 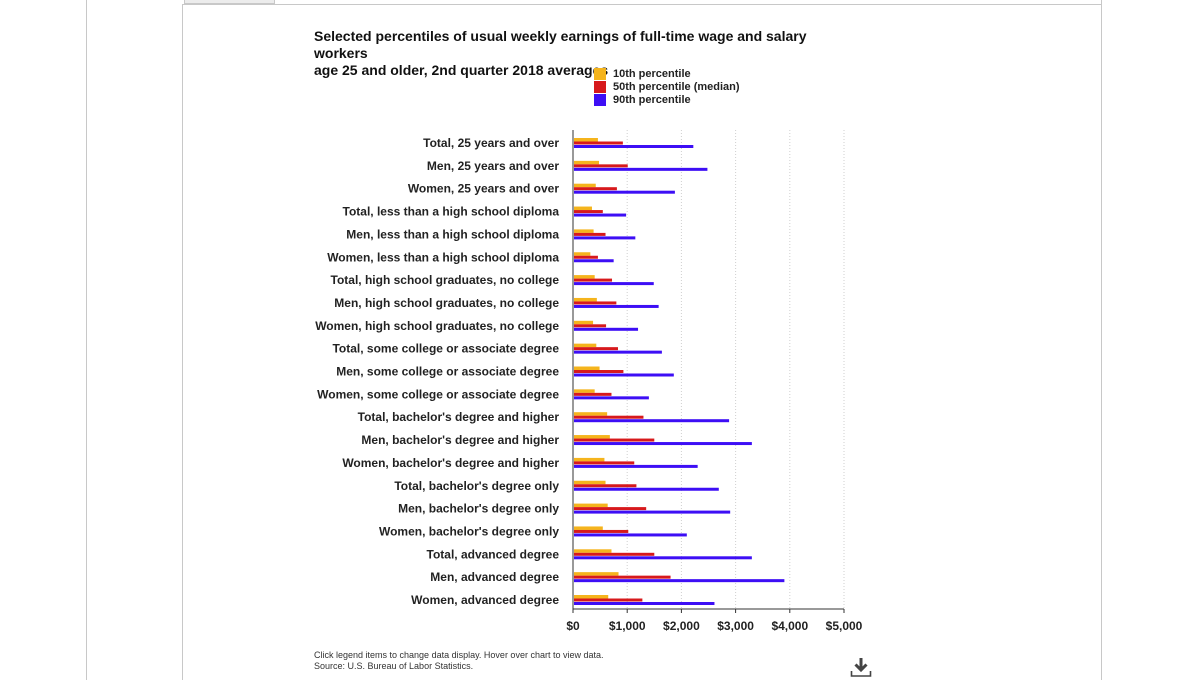 What do you see at coordinates (438, 394) in the screenshot?
I see `category-label: Women, some college or associate degree` at bounding box center [438, 394].